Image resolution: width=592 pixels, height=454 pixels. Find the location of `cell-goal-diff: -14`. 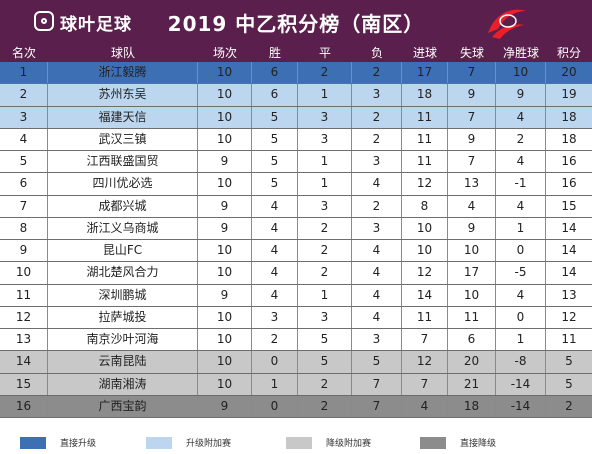

cell-goal-diff: -14 is located at coordinates (521, 406).